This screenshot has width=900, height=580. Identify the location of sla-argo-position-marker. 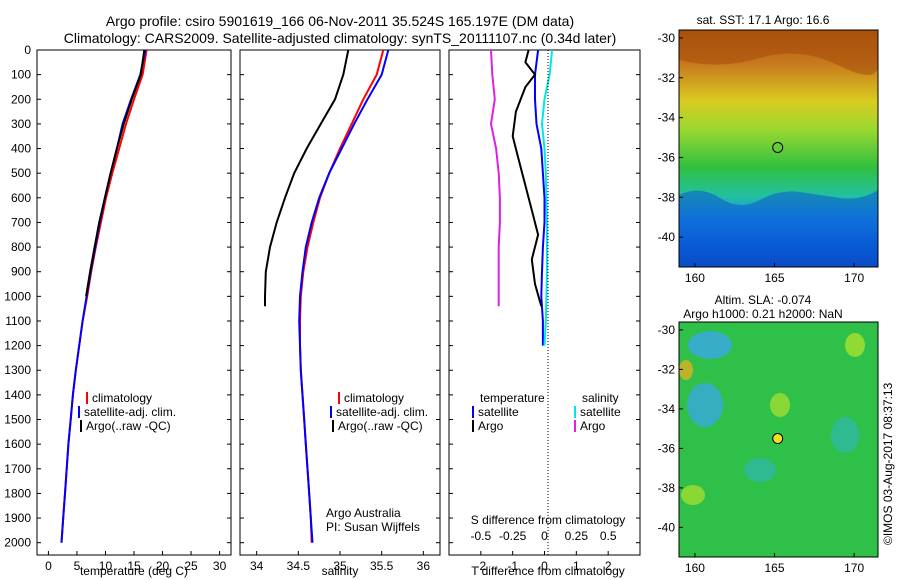
(778, 439).